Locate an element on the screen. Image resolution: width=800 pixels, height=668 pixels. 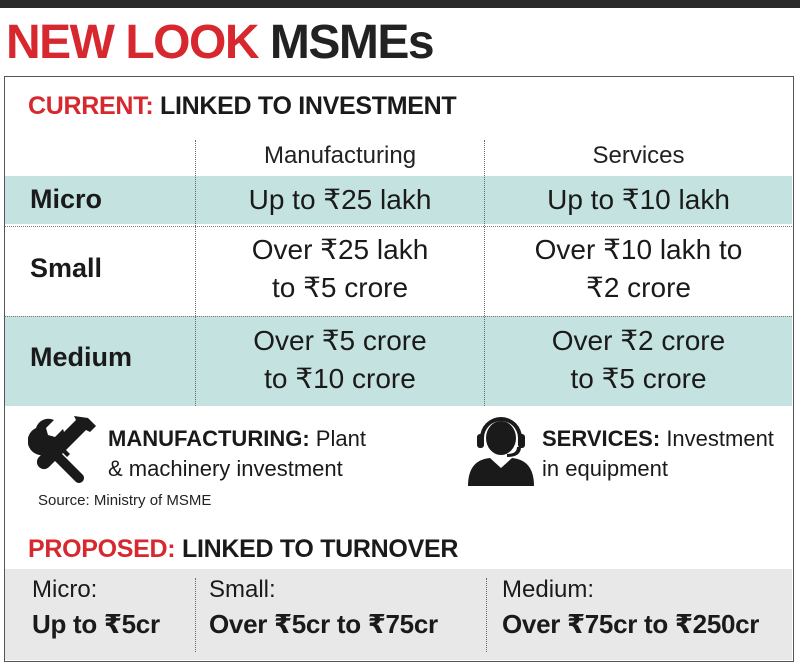
legend-services-line1: SERVICES: Investment is located at coordinates (658, 439).